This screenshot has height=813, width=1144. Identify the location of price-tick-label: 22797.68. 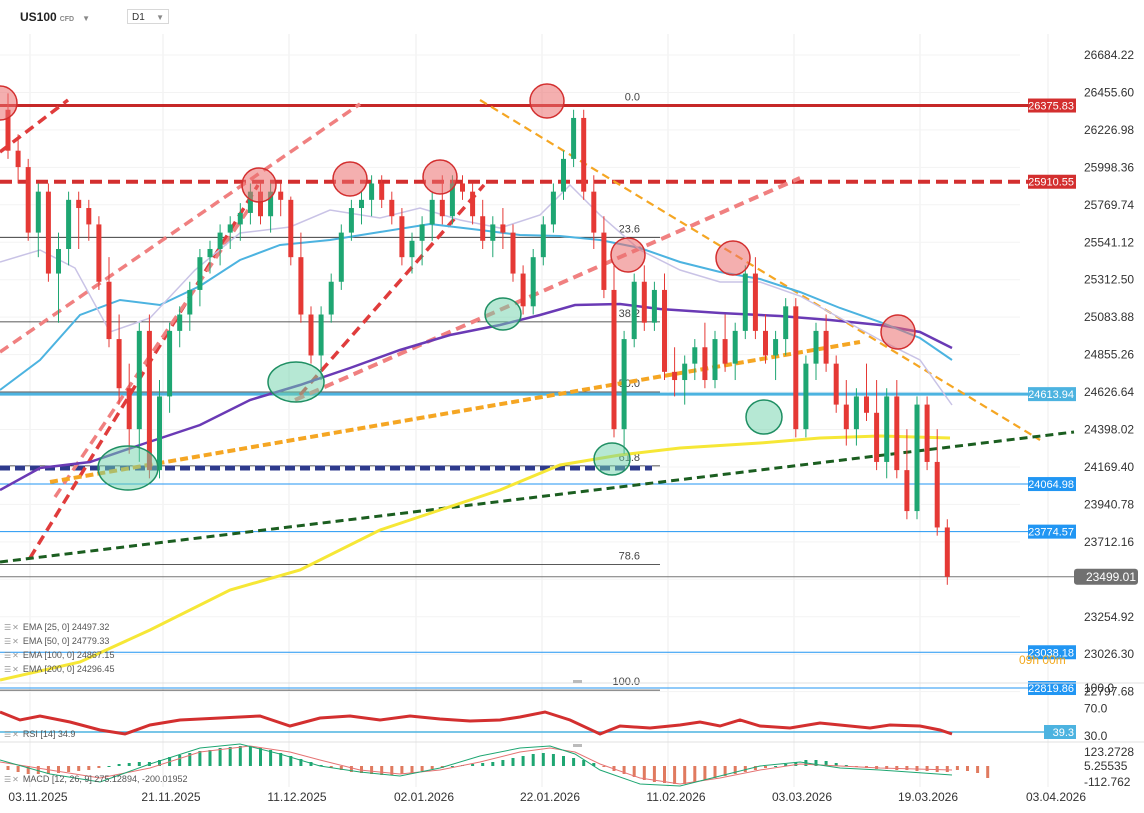
(1109, 692).